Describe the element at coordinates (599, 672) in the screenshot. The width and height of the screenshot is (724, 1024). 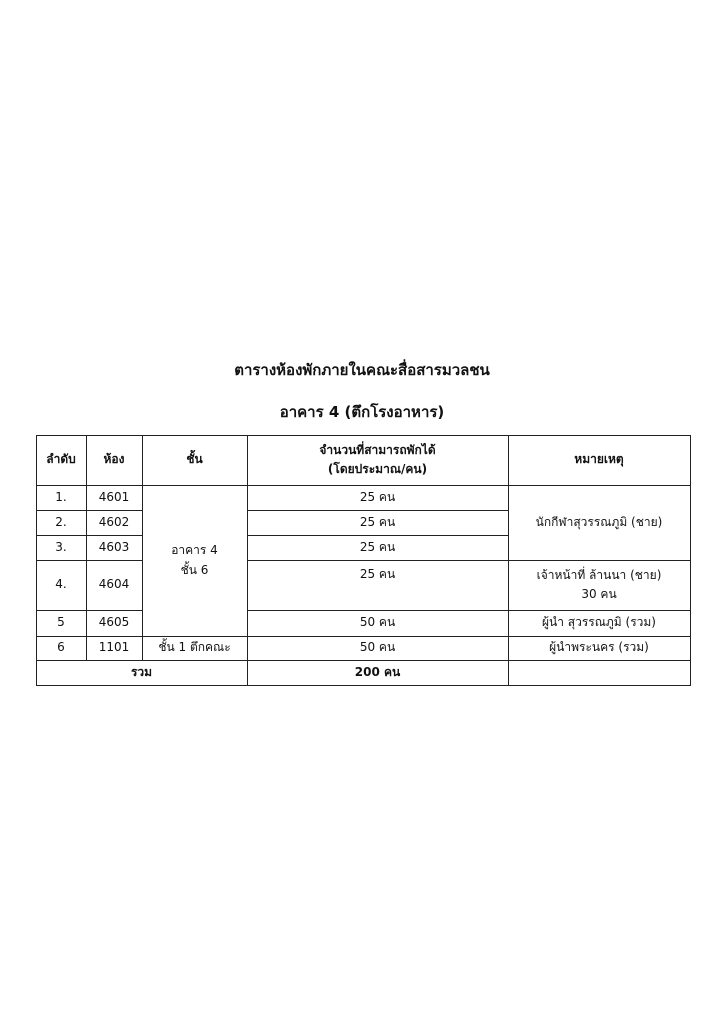
I see `total-remark-empty` at that location.